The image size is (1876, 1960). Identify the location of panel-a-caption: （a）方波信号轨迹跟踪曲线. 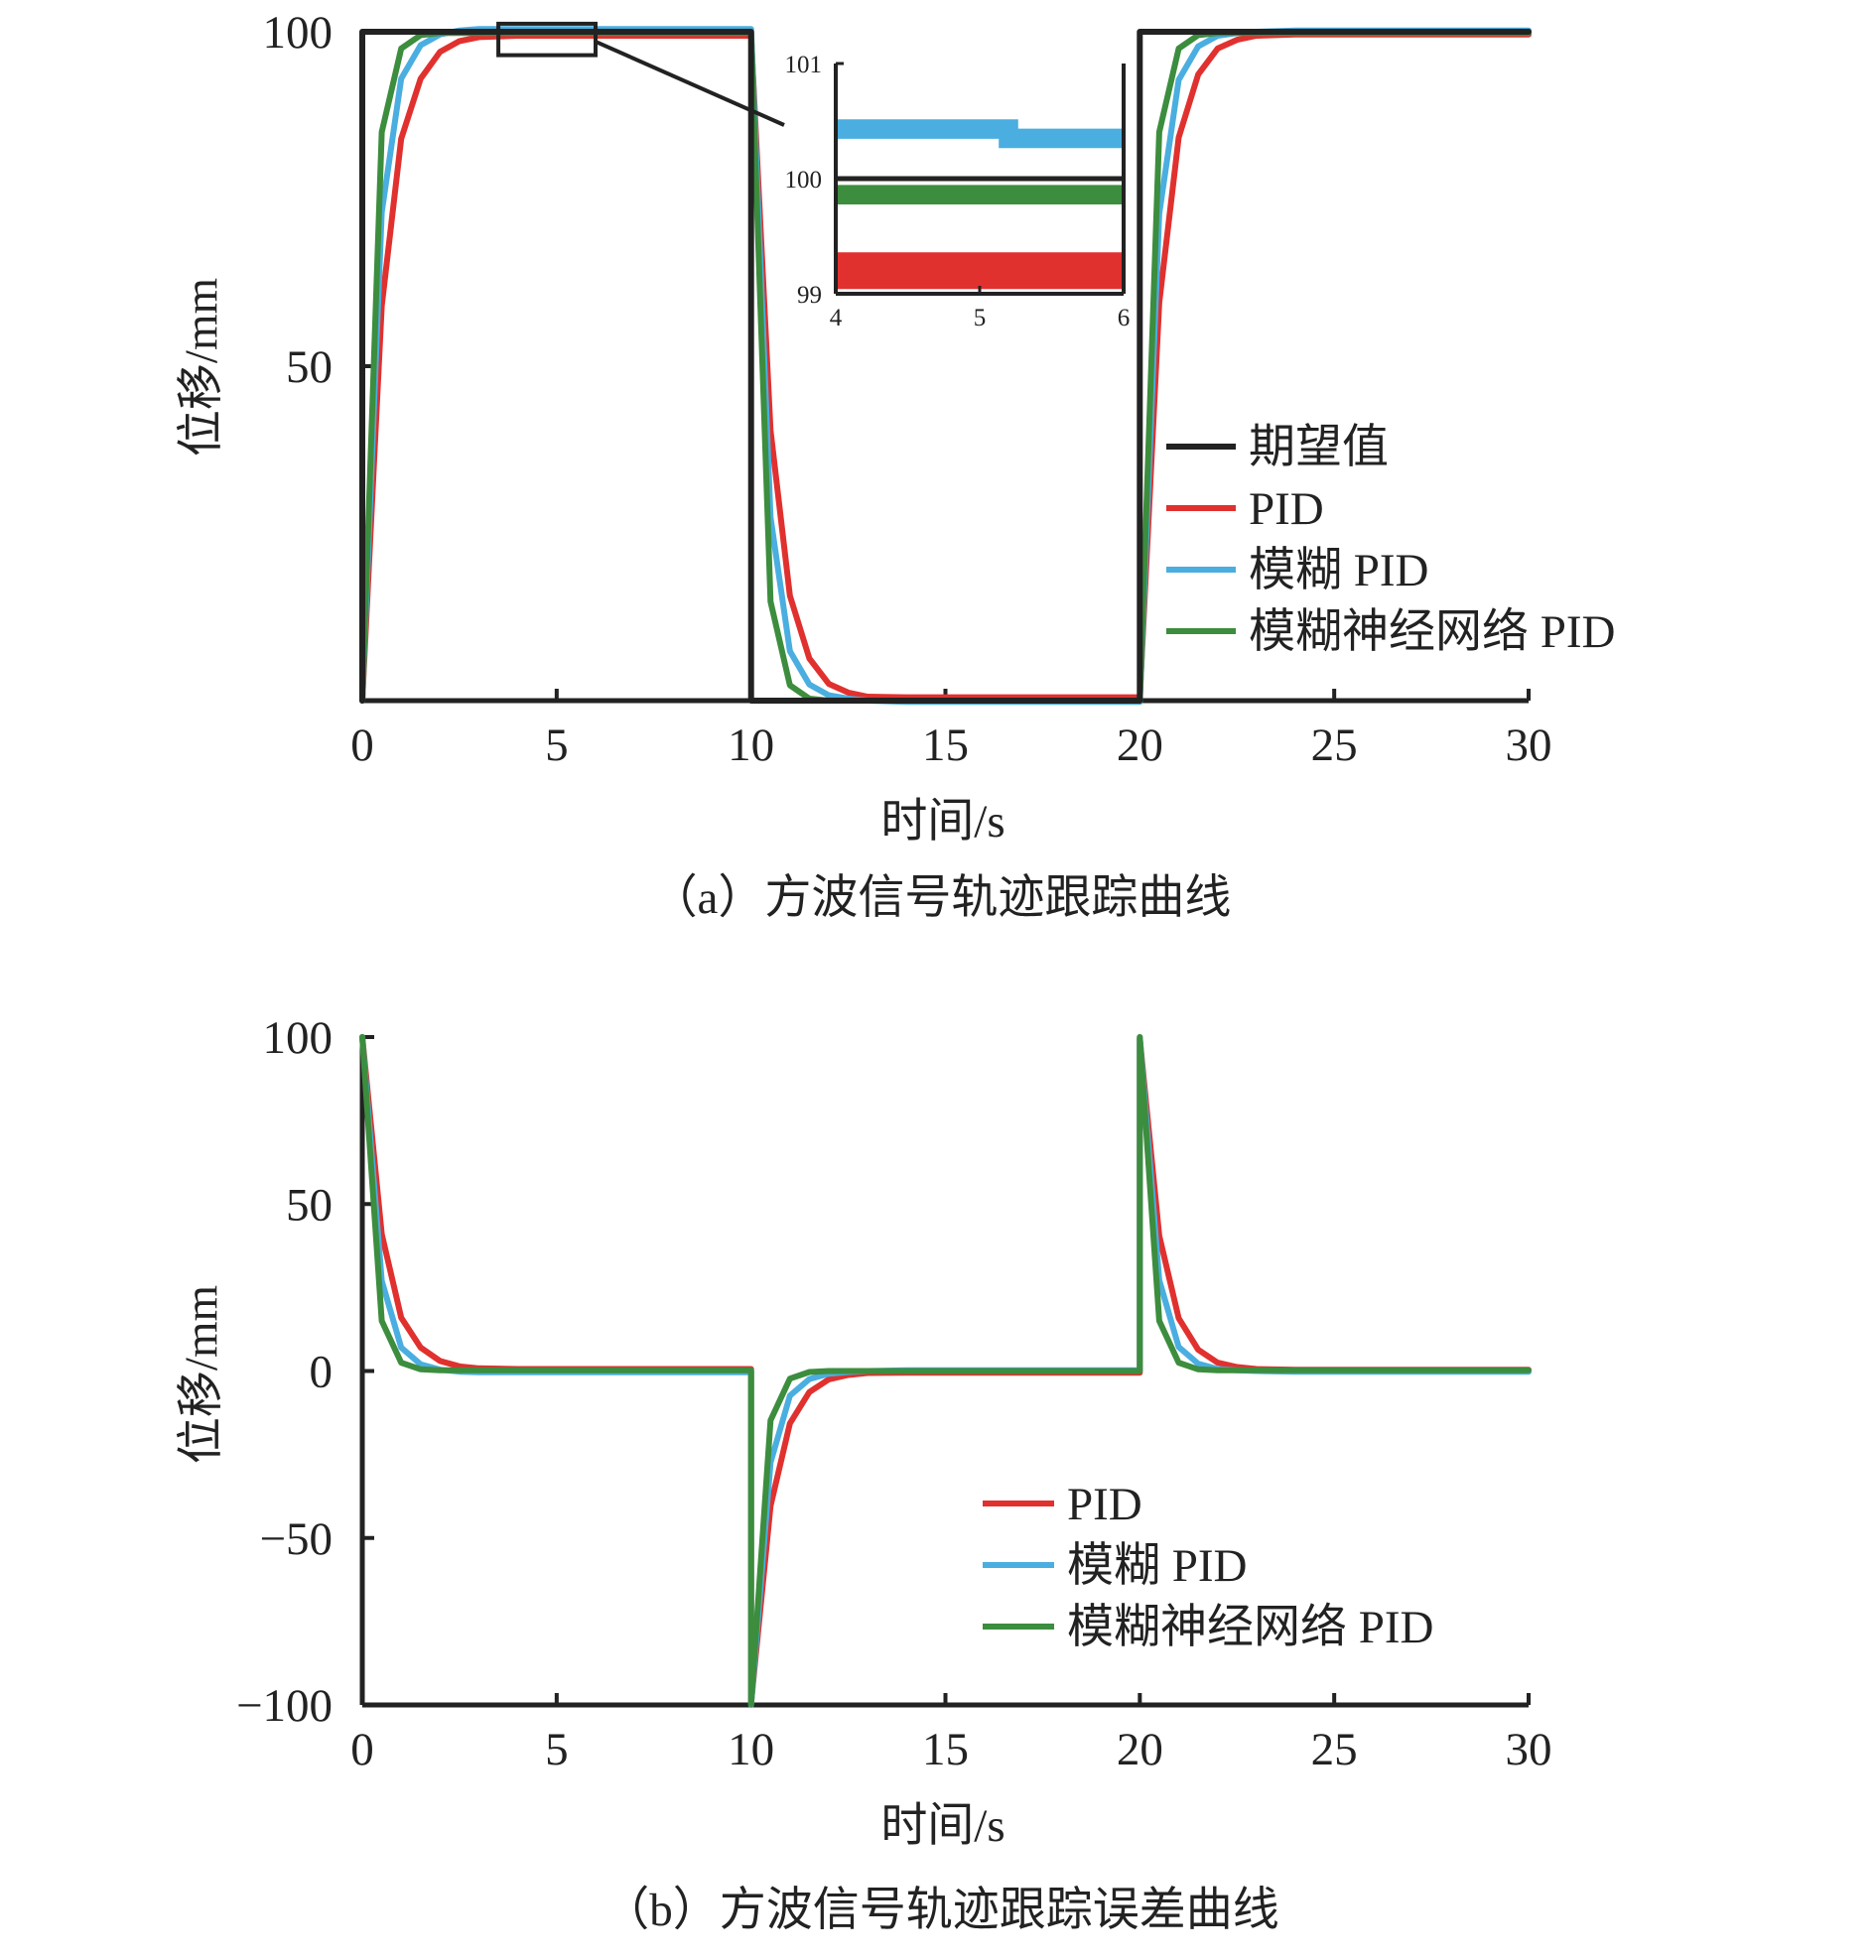
(941, 898).